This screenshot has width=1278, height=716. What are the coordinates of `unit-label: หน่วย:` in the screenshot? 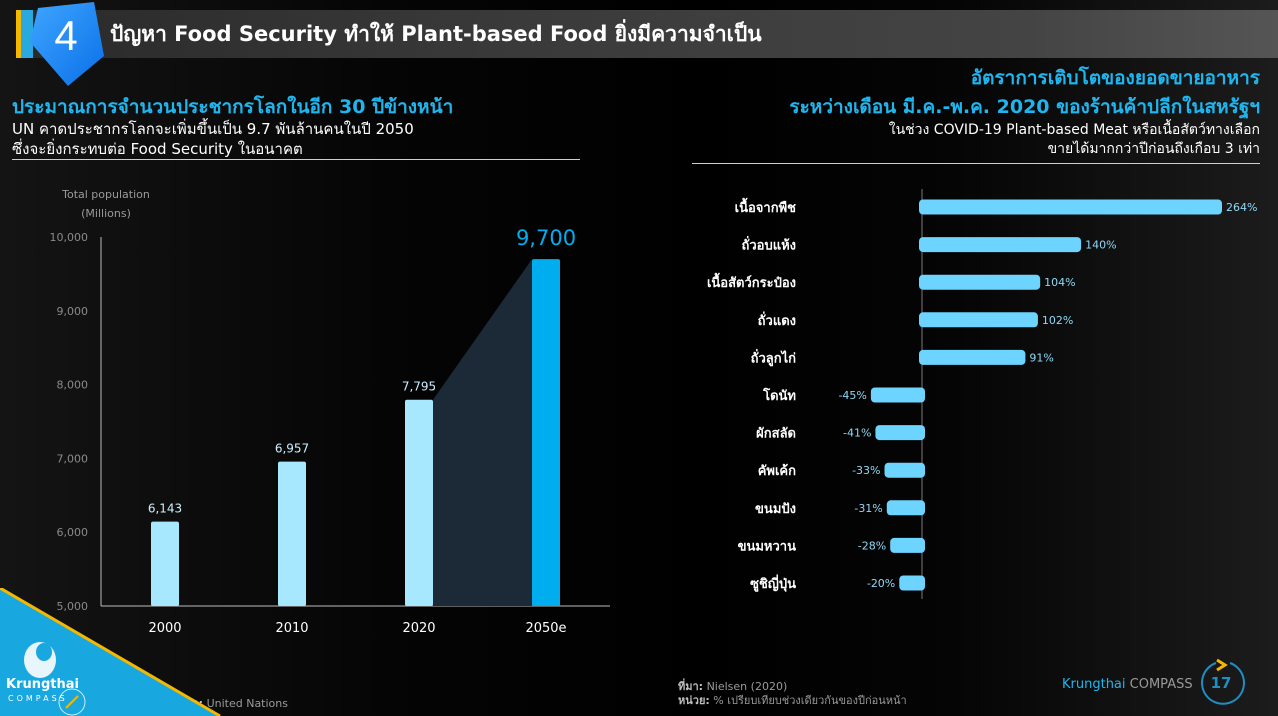 It's located at (694, 700).